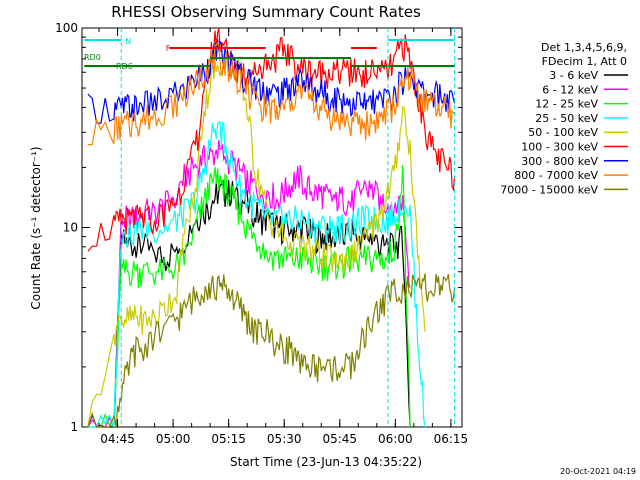 This screenshot has width=640, height=480. I want to click on legend-item-label: 25 - 50 keV, so click(566, 118).